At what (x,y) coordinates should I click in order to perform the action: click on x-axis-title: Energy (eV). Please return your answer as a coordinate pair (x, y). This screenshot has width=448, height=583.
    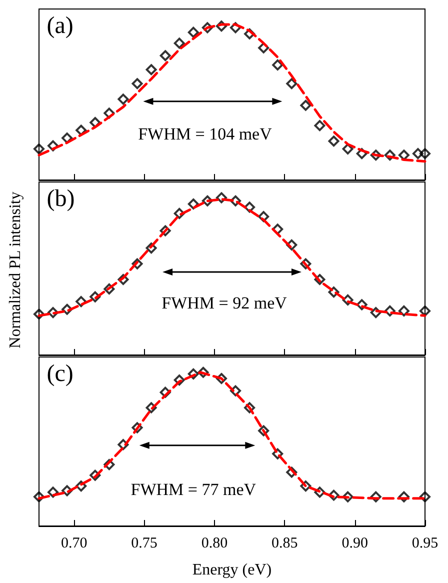
    Looking at the image, I should click on (232, 570).